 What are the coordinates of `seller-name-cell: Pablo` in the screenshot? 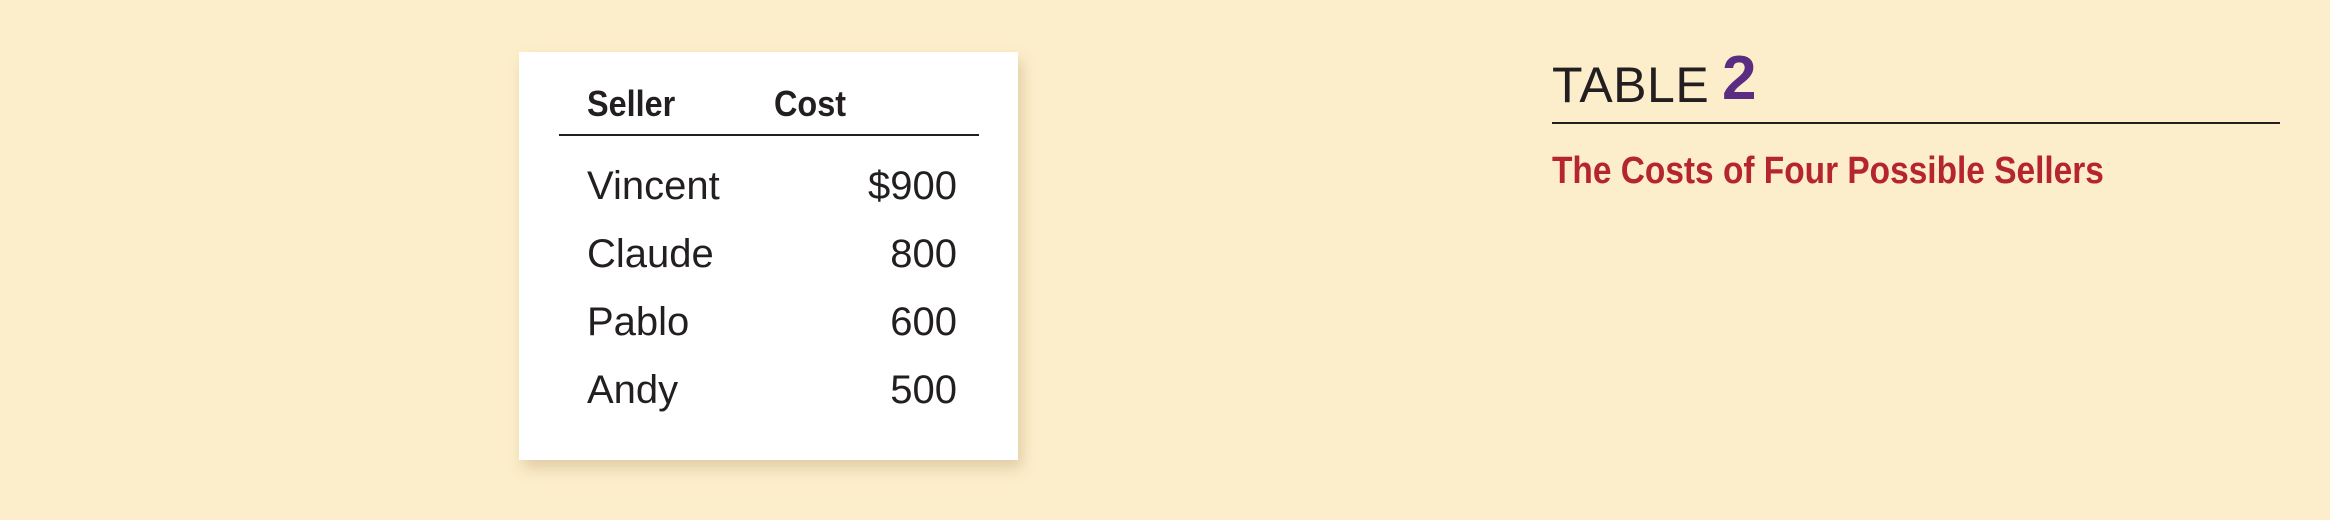 It's located at (638, 322).